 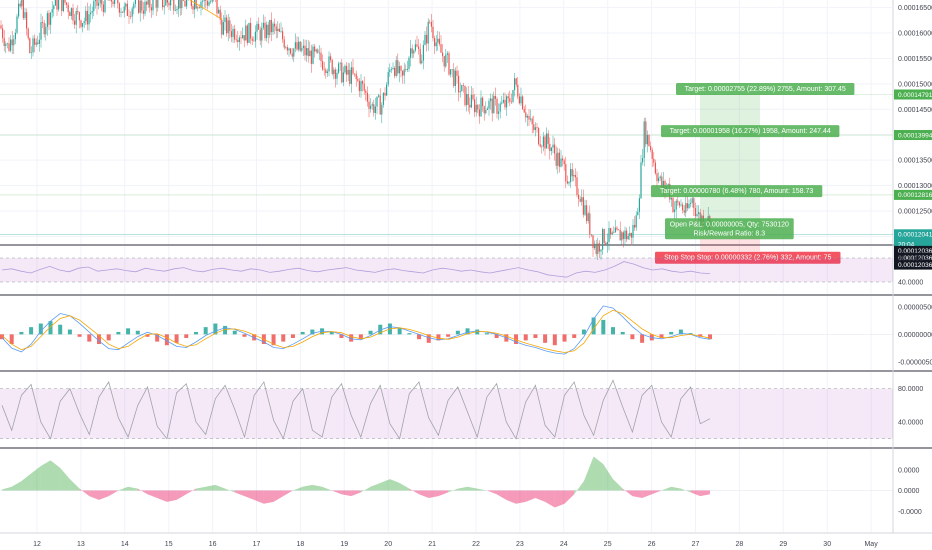 I want to click on indicator-band, so click(x=446, y=413).